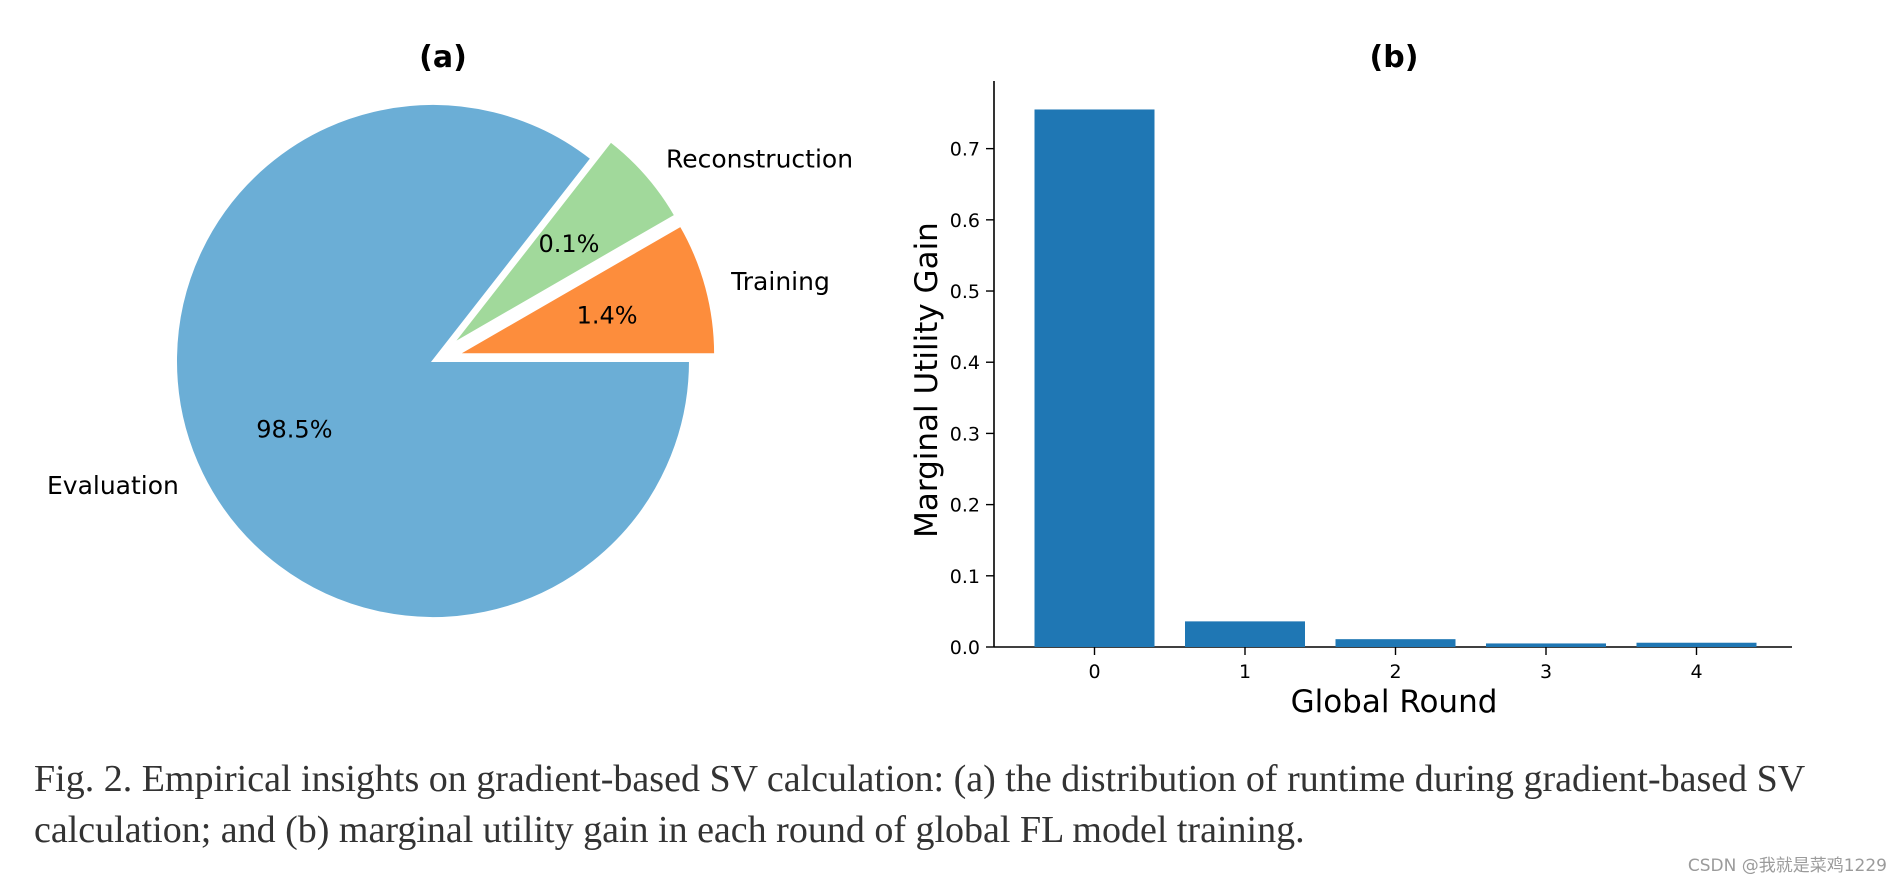 This screenshot has height=888, width=1900. What do you see at coordinates (1245, 672) in the screenshot?
I see `x-tick-label: 1` at bounding box center [1245, 672].